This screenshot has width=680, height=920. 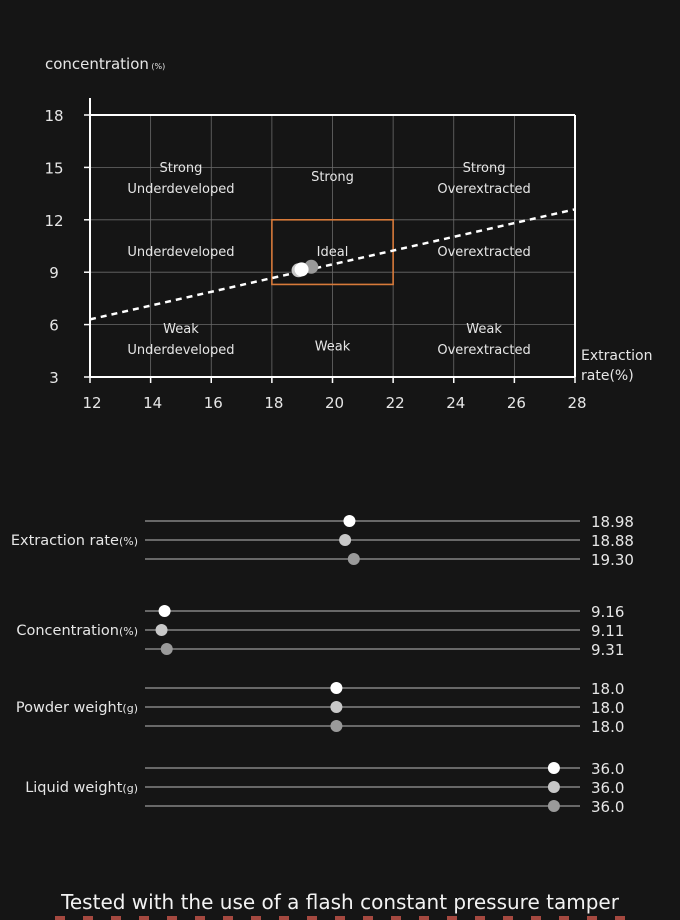 I want to click on brew-ratio-line, so click(x=332, y=264).